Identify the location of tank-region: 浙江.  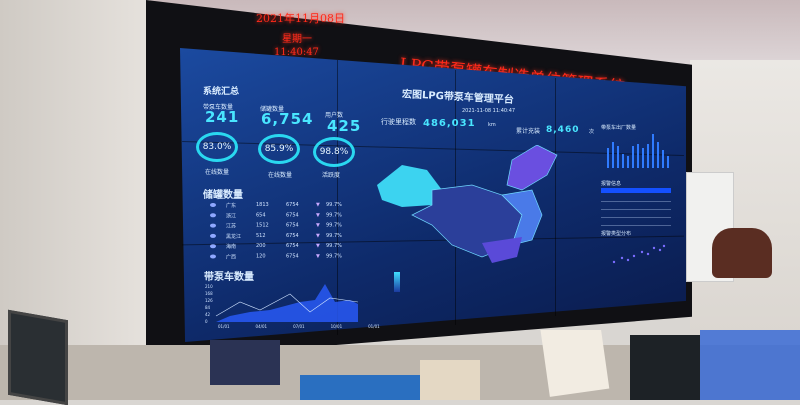
(231, 215).